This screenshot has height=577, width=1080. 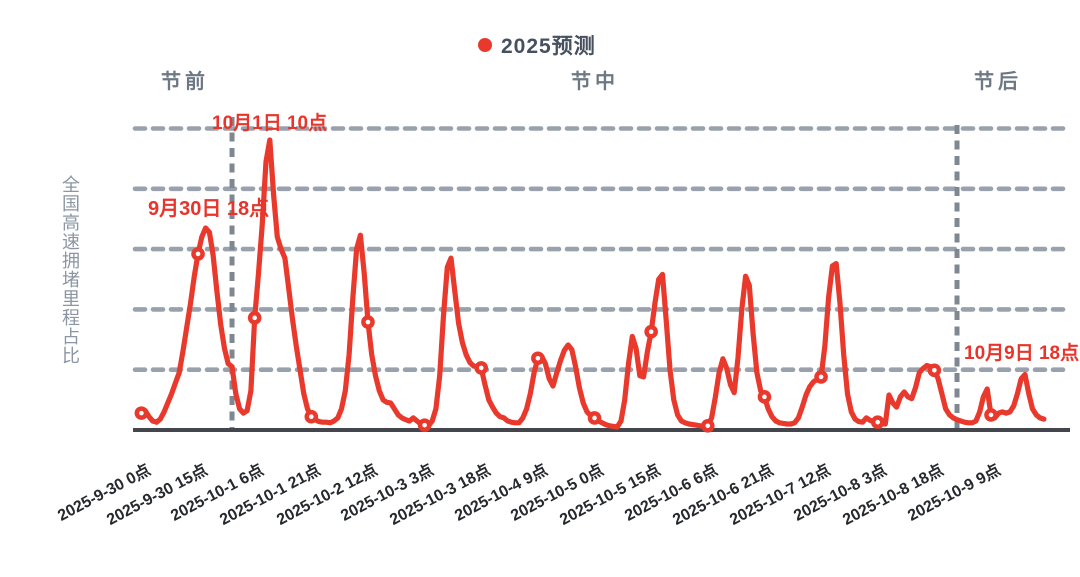 What do you see at coordinates (209, 209) in the screenshot?
I see `annotation-sep30-peak: 9月30日 18点` at bounding box center [209, 209].